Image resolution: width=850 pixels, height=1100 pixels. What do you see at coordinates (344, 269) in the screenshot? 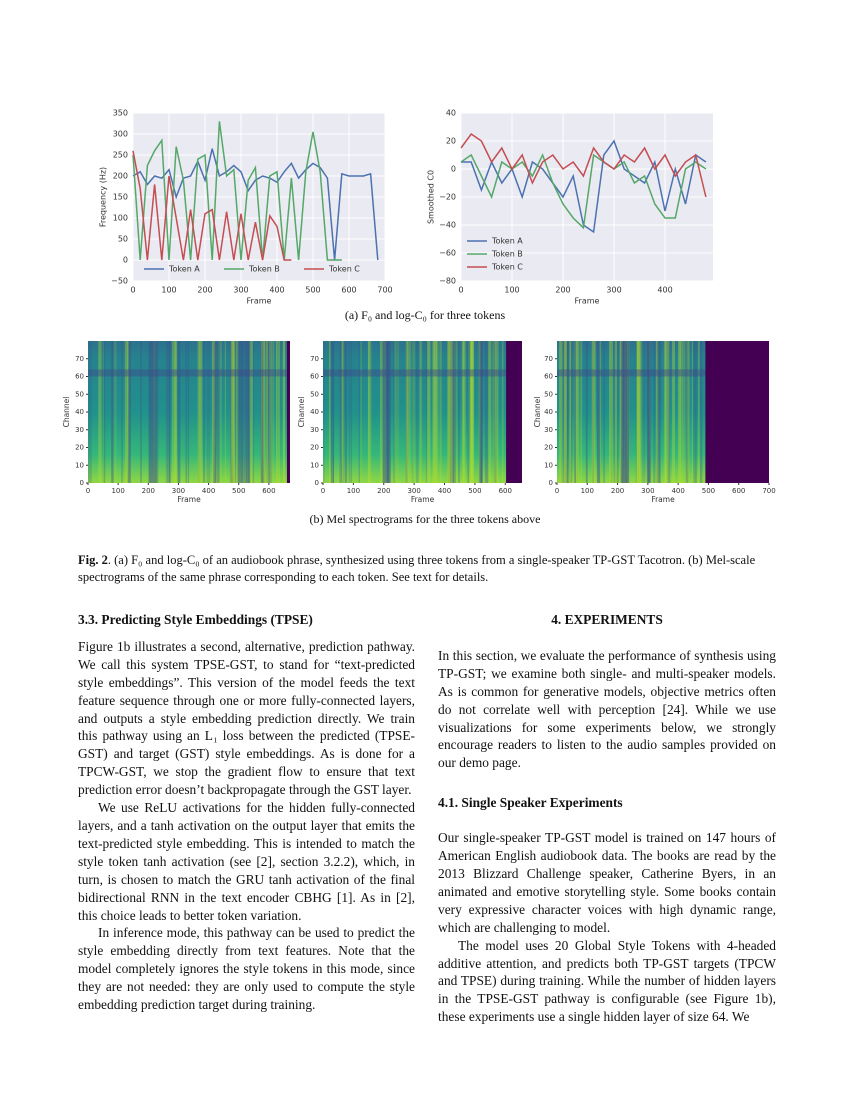
I see `legend-label: Token C` at bounding box center [344, 269].